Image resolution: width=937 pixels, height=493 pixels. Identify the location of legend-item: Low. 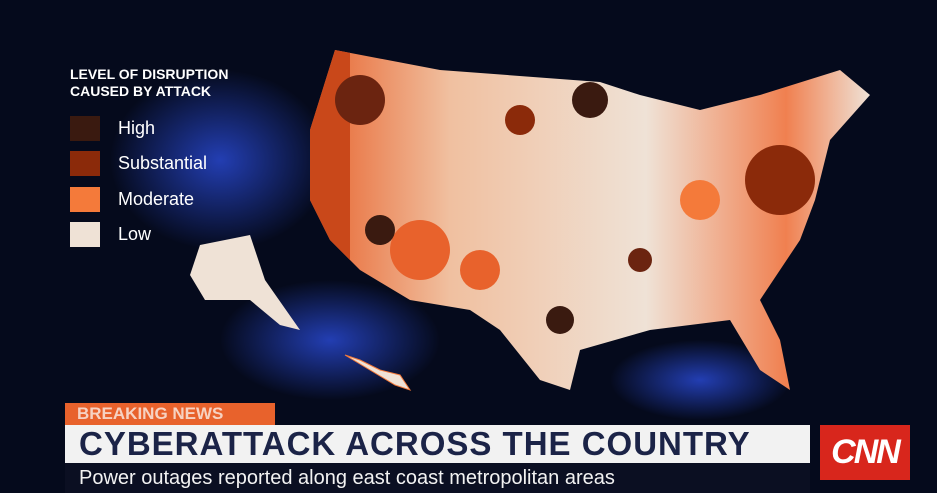
(110, 234).